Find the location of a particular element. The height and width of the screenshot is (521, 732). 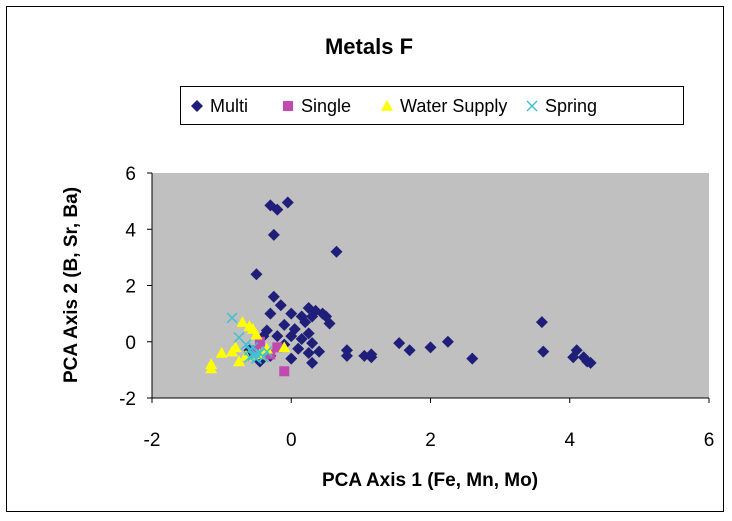

legend-marker-water-supply is located at coordinates (387, 105).